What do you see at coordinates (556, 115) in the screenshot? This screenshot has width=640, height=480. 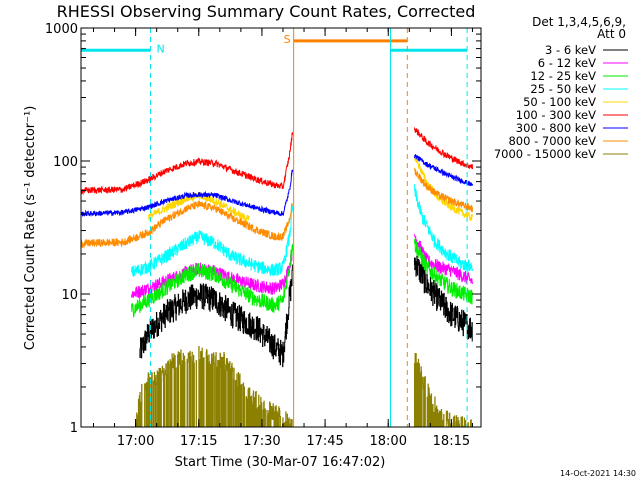 I see `legend-entry-label: 100 - 300 keV` at bounding box center [556, 115].